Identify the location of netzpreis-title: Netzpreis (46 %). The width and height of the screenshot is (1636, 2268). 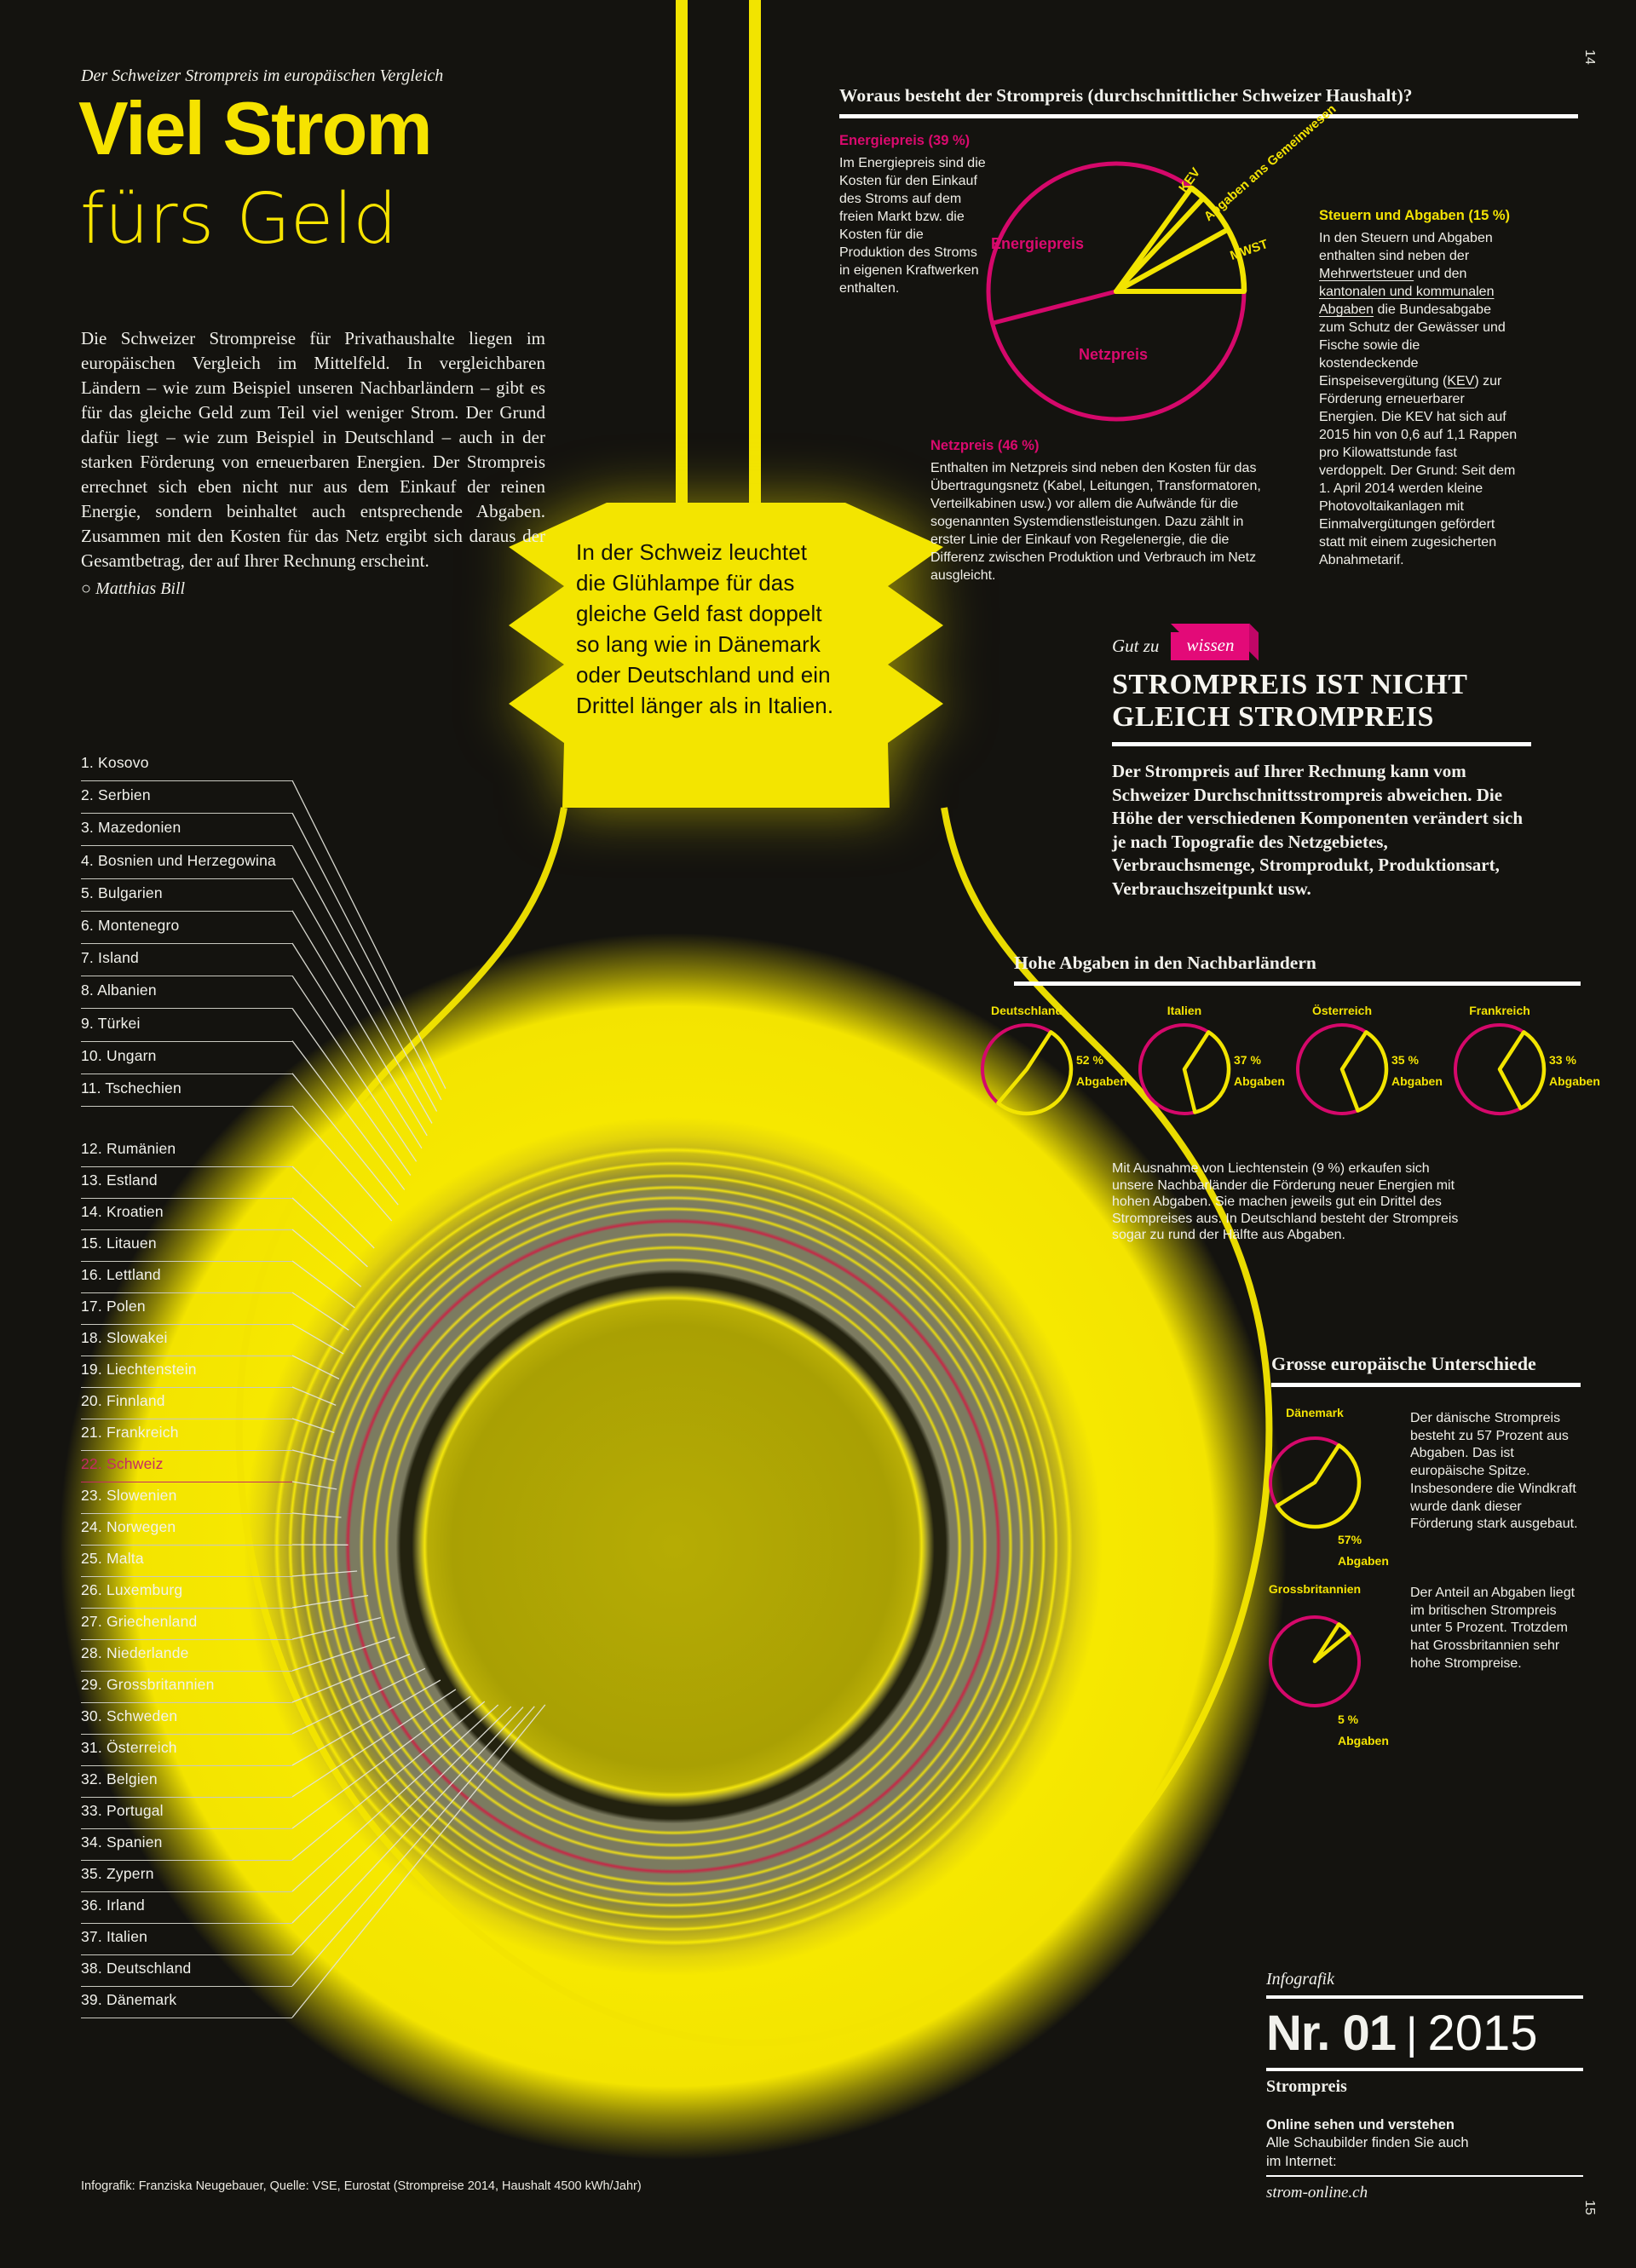
(985, 446).